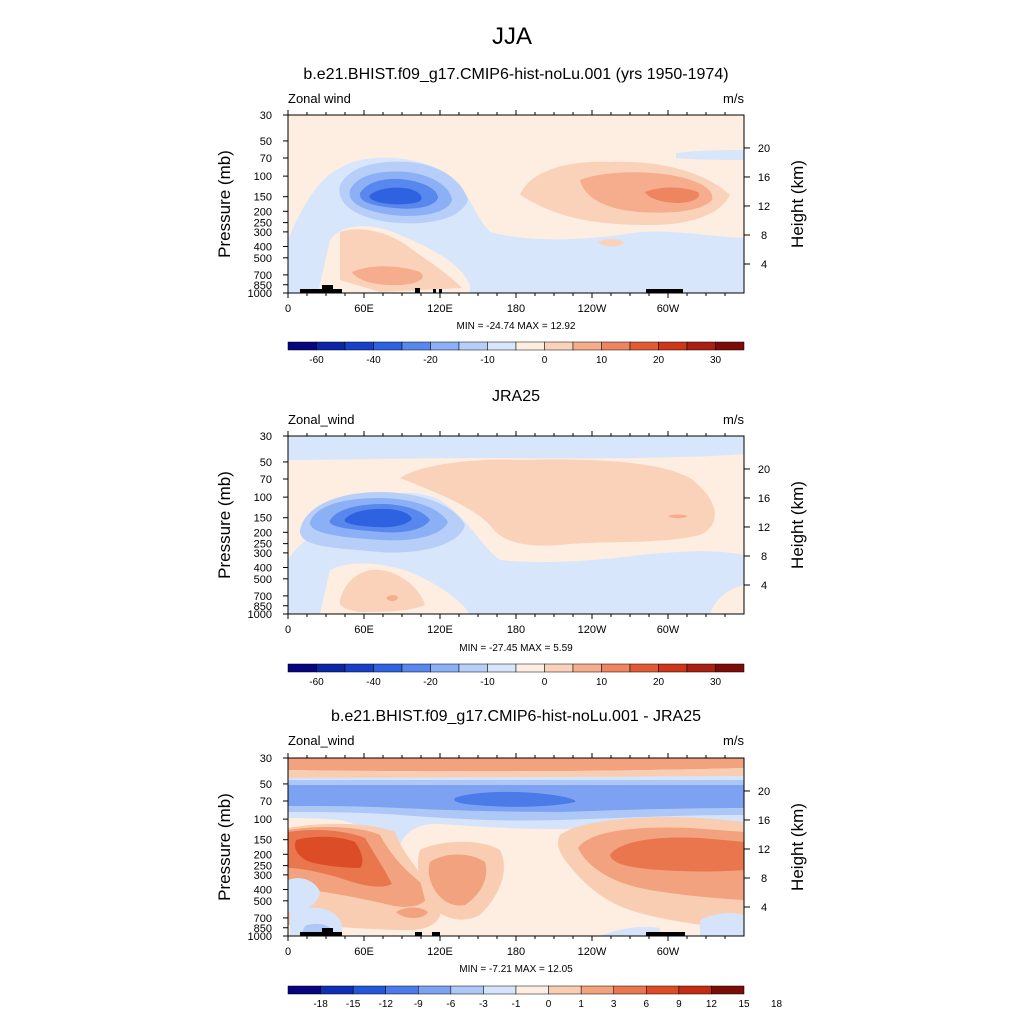 This screenshot has width=1024, height=1024. I want to click on colorbar-label: -3, so click(483, 1004).